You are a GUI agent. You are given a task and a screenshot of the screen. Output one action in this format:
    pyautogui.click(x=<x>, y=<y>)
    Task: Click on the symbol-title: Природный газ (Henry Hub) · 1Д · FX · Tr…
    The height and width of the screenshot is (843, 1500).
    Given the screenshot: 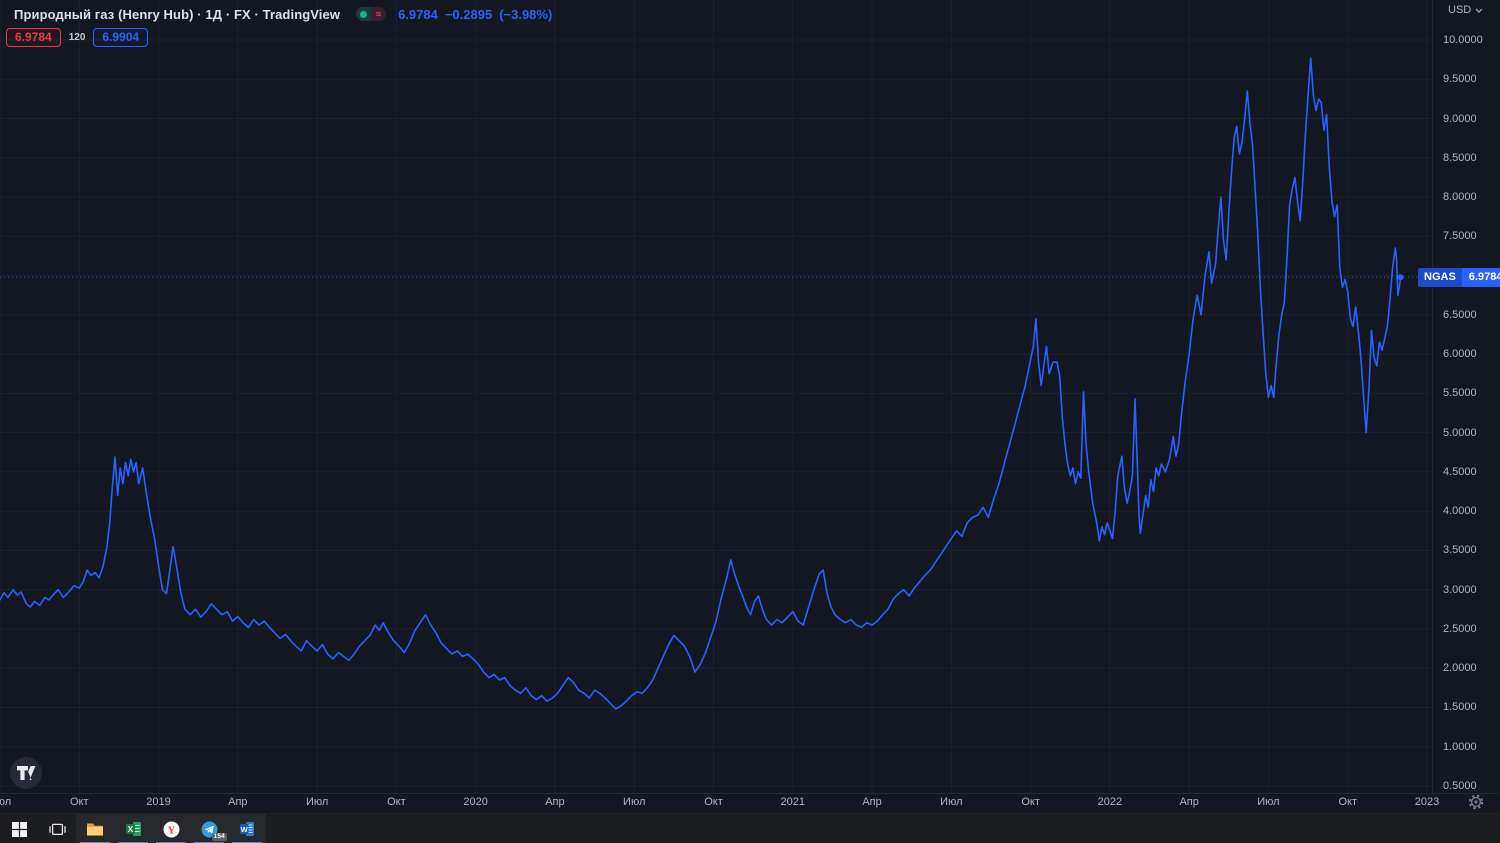 What is the action you would take?
    pyautogui.click(x=177, y=14)
    